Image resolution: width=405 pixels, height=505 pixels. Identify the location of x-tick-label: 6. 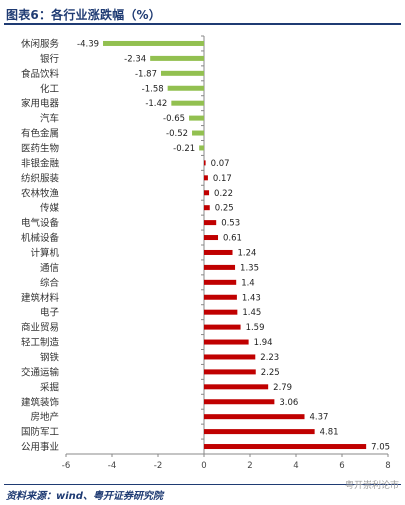
(341, 466).